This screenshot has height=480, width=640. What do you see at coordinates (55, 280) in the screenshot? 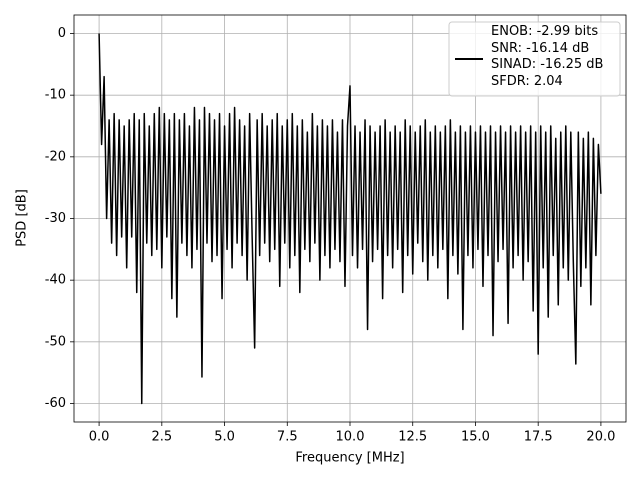
I see `y-tick-label: -40` at bounding box center [55, 280].